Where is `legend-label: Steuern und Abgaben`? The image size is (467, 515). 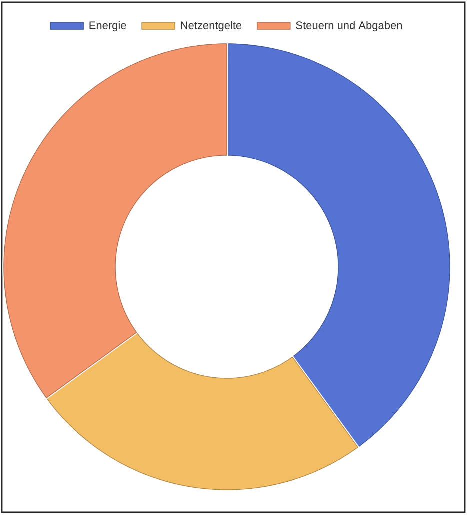
legend-label: Steuern und Abgaben is located at coordinates (349, 26).